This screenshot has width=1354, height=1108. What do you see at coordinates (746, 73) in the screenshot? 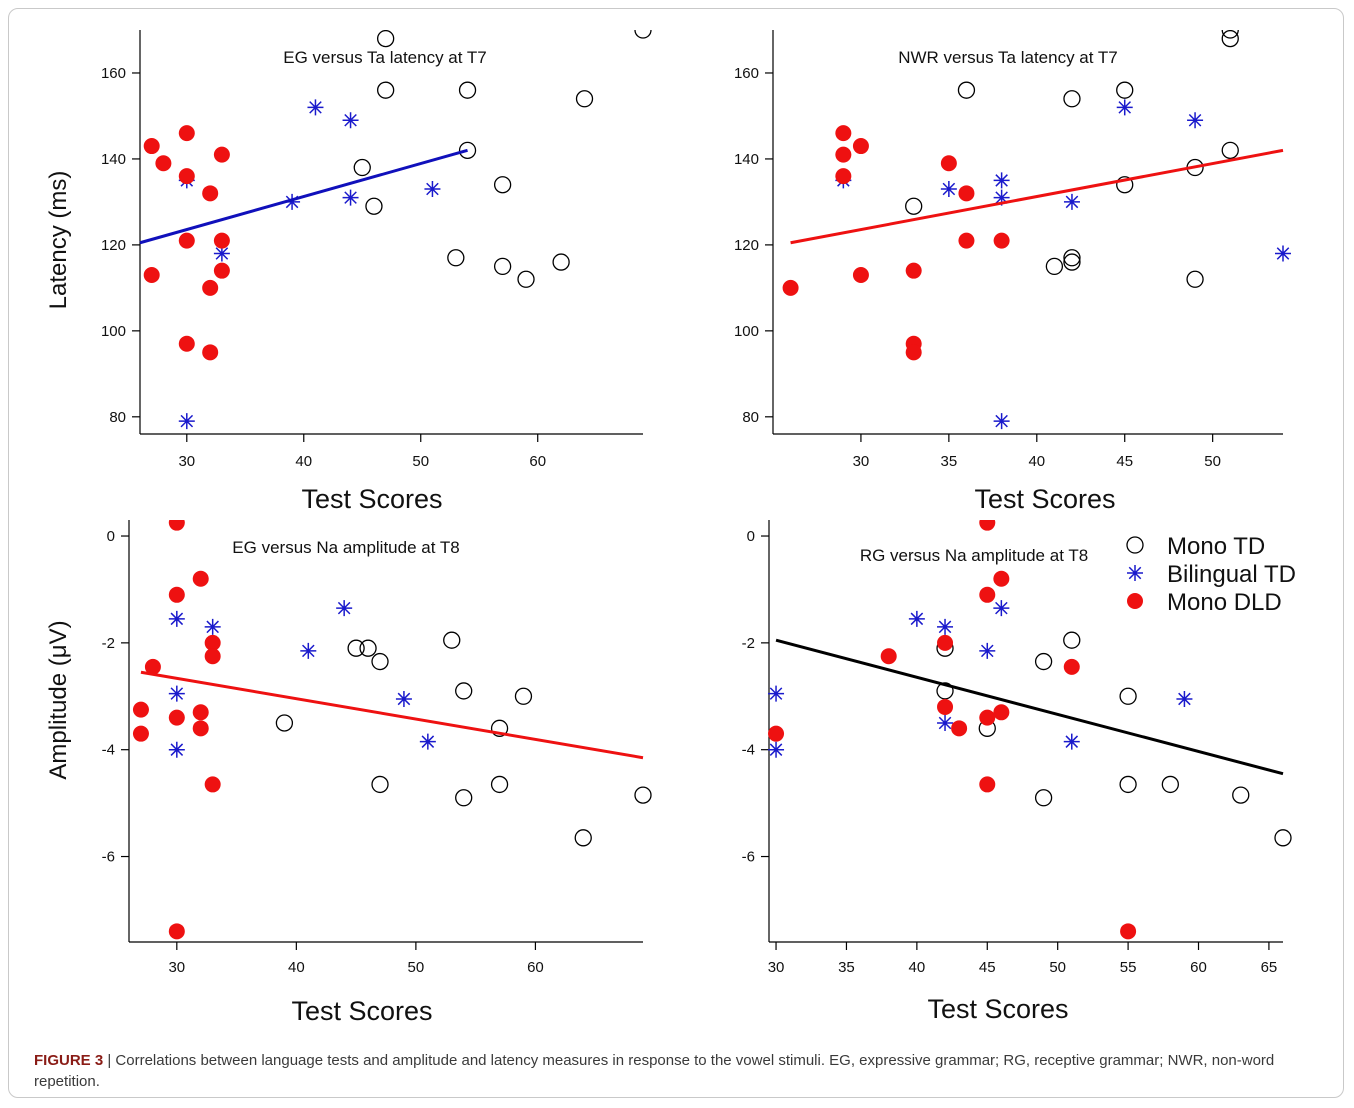
I see `y-tick-label: 160` at bounding box center [746, 73].